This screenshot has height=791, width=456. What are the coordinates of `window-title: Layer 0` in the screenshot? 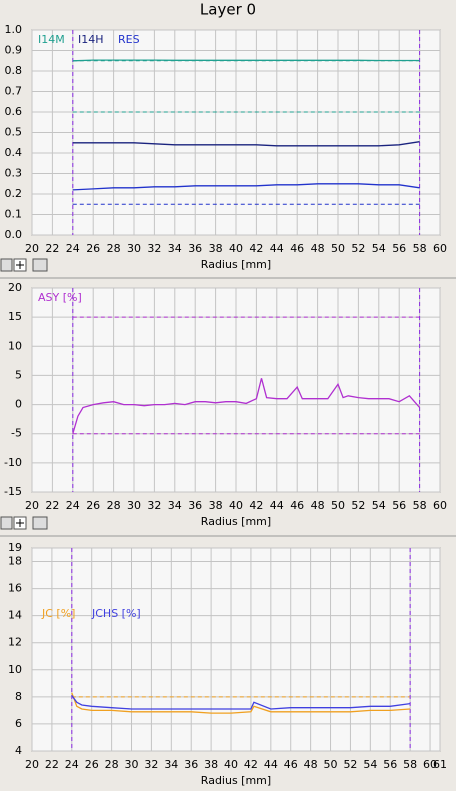 It's located at (228, 10).